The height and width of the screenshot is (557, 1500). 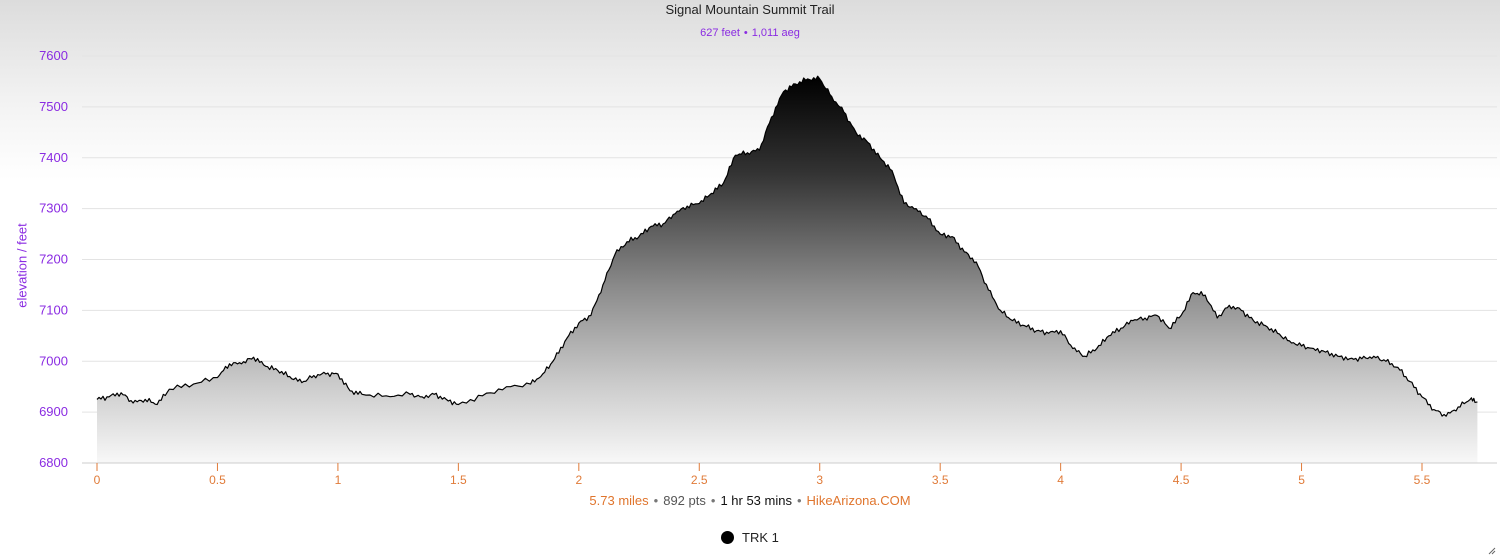 What do you see at coordinates (53, 360) in the screenshot?
I see `y-tick-label: 7000` at bounding box center [53, 360].